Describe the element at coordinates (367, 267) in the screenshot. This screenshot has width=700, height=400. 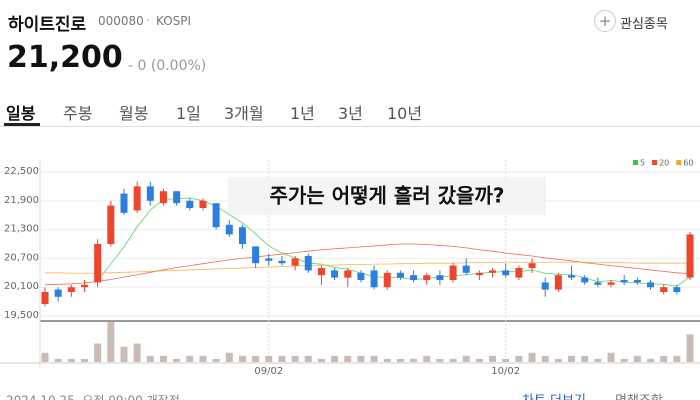
I see `ma-line` at that location.